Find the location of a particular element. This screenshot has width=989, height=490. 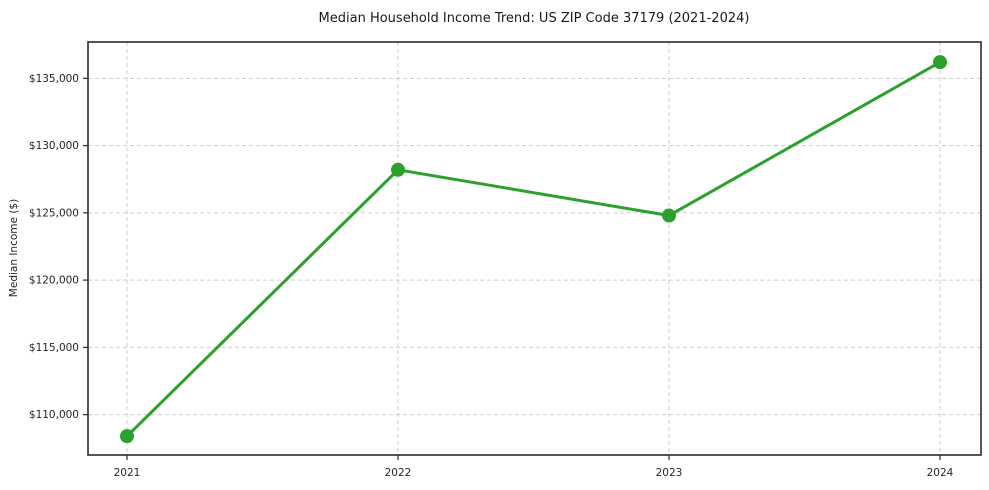

data-point-2024 is located at coordinates (940, 62).